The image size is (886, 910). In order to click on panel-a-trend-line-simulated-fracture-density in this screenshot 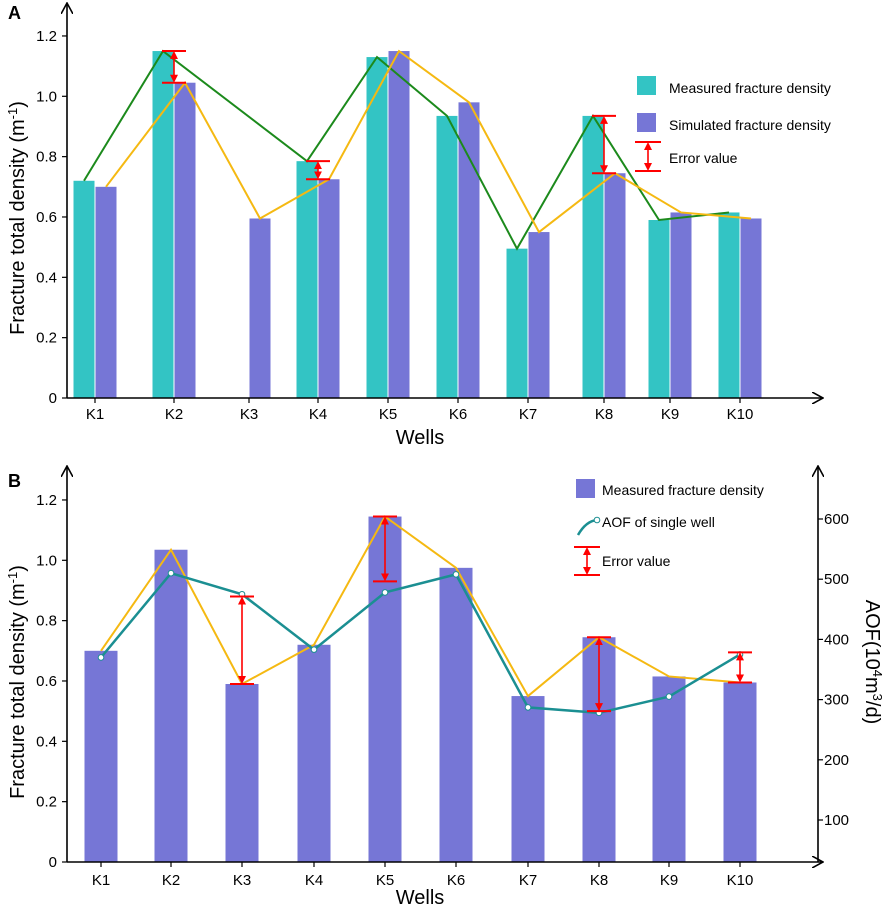, I will do `click(428, 141)`.